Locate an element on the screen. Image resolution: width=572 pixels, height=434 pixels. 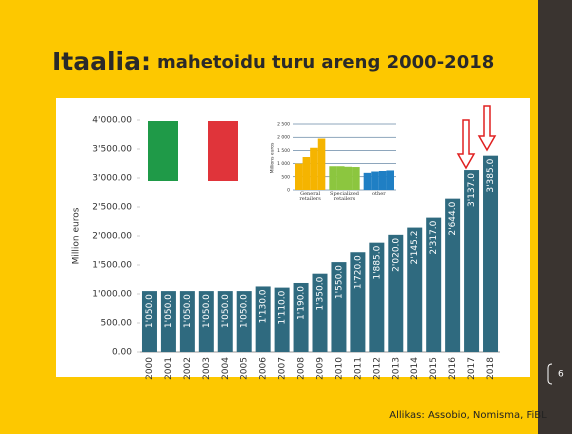
y-tick-label: 500 is located at coordinates (285, 177).